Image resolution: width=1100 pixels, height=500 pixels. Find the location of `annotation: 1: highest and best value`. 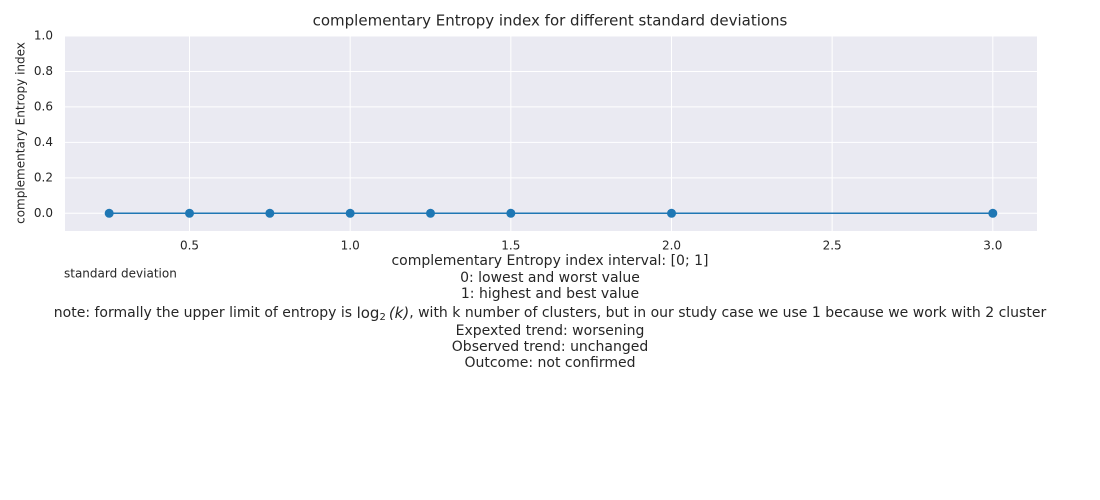

annotation: 1: highest and best value is located at coordinates (550, 294).